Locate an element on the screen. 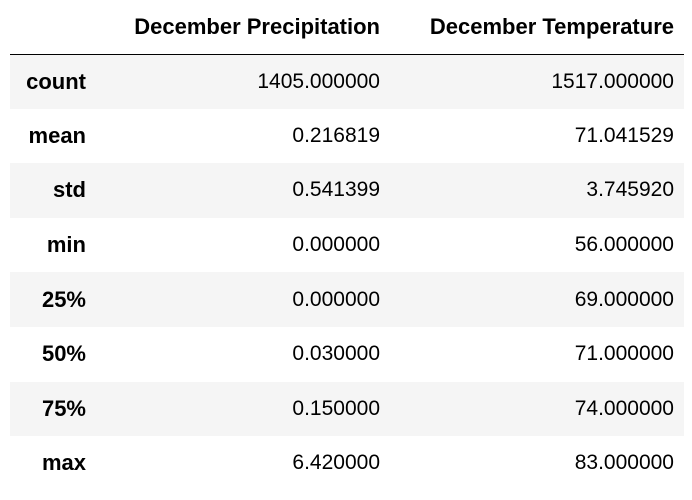 The height and width of the screenshot is (500, 692). row-label: 75% is located at coordinates (63, 408).